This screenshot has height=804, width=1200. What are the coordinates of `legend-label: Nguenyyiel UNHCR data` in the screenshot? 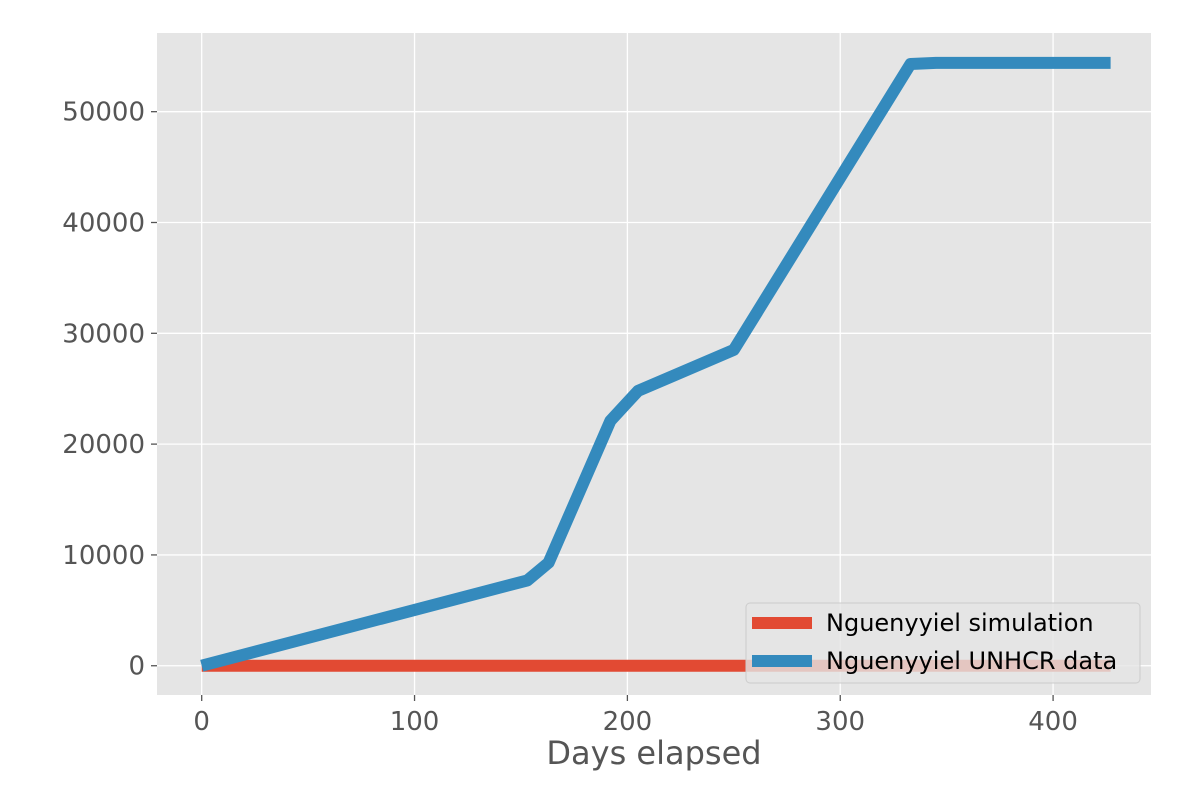 It's located at (971, 661).